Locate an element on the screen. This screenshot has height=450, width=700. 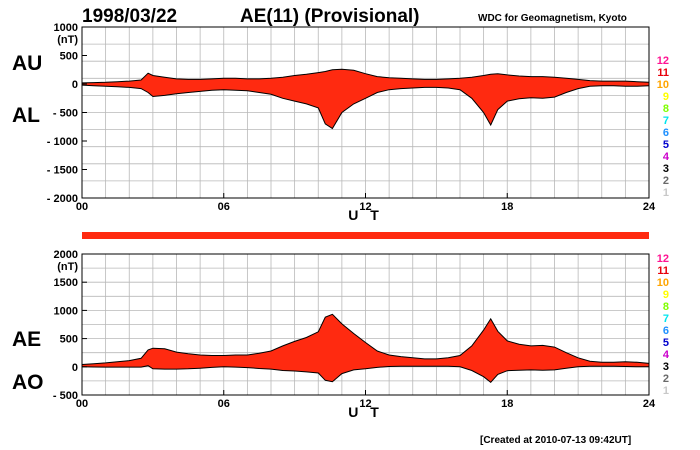
au-al-y-ticks: 1000 500 0 - 500 - 1000 - 1500 - 2000 is located at coordinates (67, 113).